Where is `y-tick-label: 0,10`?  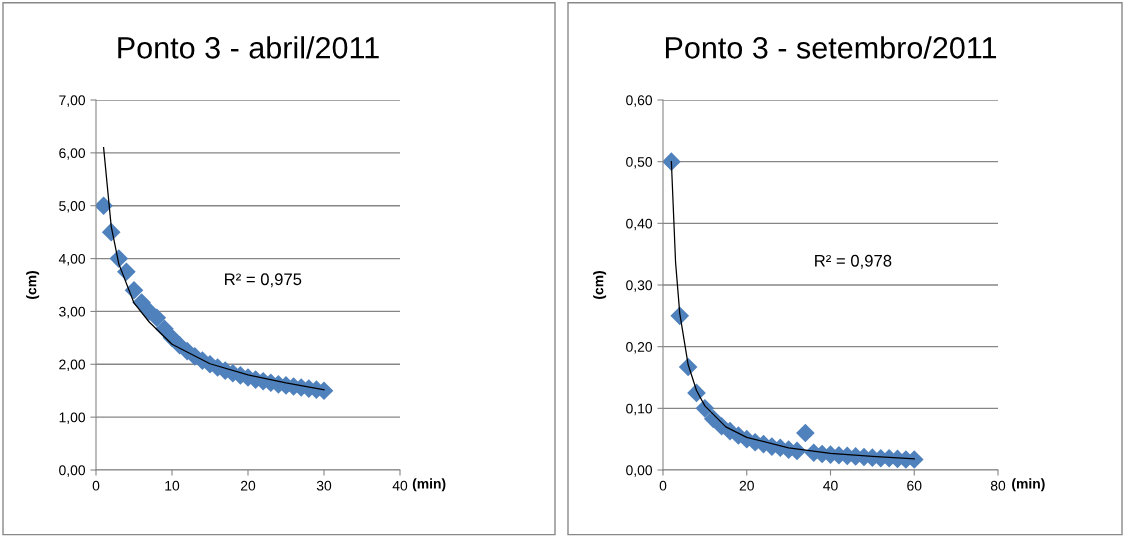
y-tick-label: 0,10 is located at coordinates (639, 409).